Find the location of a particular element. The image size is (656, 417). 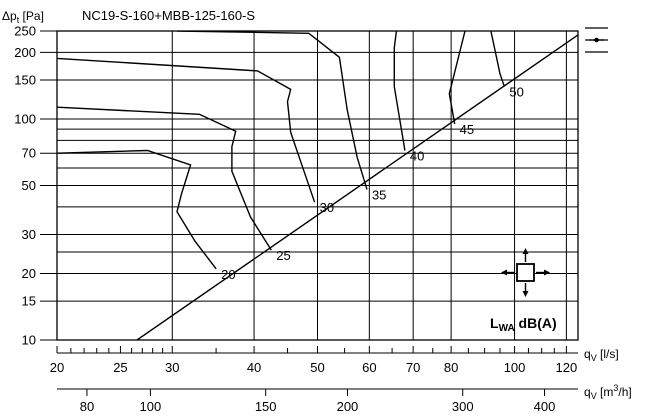

x-m3h-tick-label: 100 is located at coordinates (151, 406).